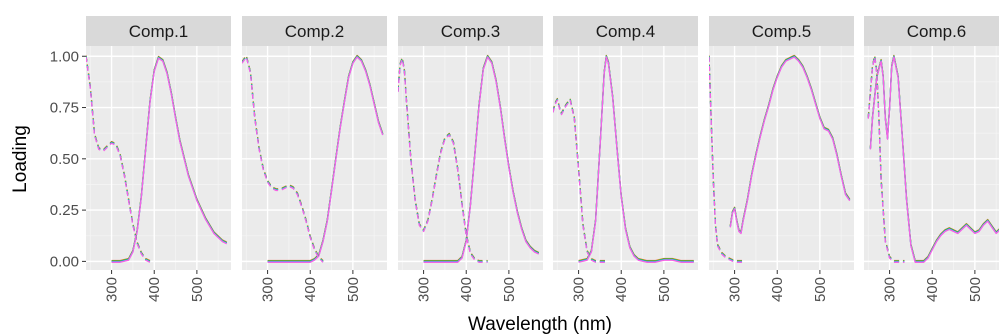  I want to click on y-axis-title: Loading, so click(20, 159).